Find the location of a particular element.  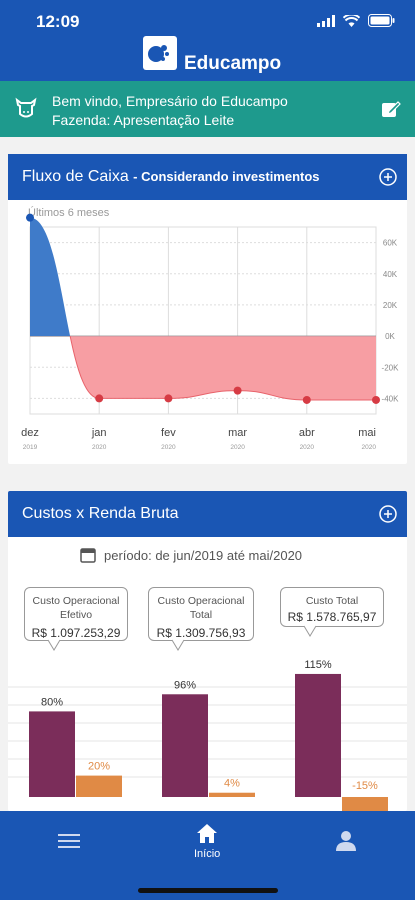

period-text: período: de jun/2019 até mai/2020 is located at coordinates (203, 555).